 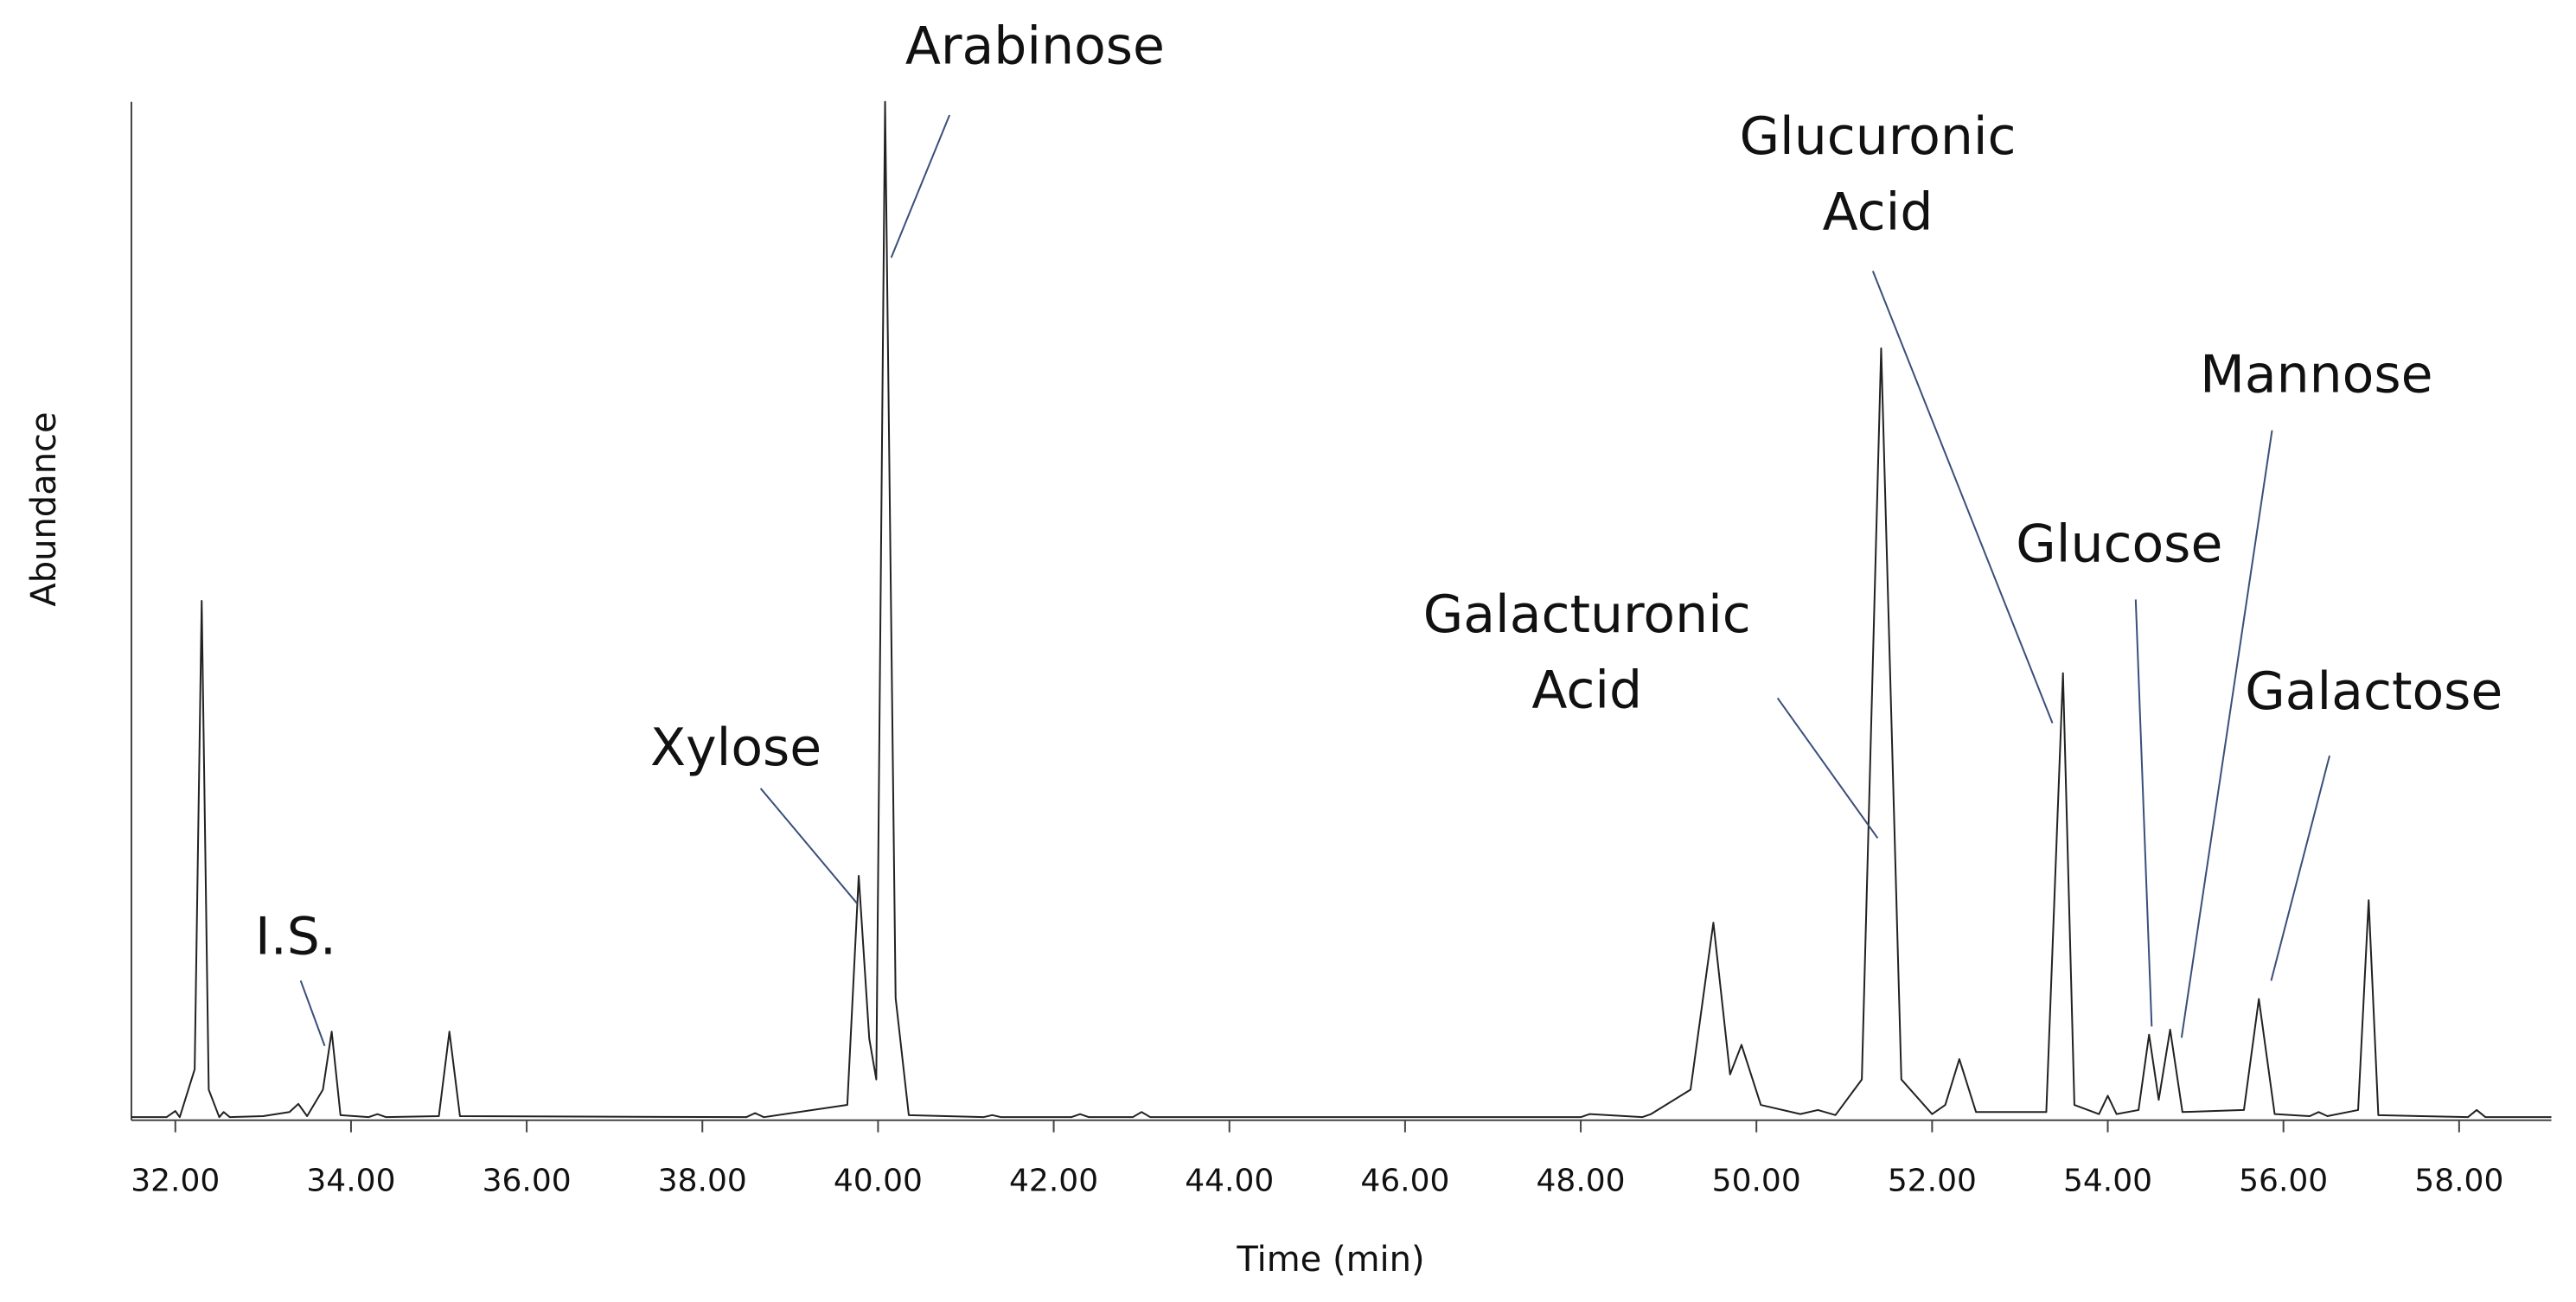 What do you see at coordinates (1405, 1181) in the screenshot?
I see `x-tick-label: 46.00` at bounding box center [1405, 1181].